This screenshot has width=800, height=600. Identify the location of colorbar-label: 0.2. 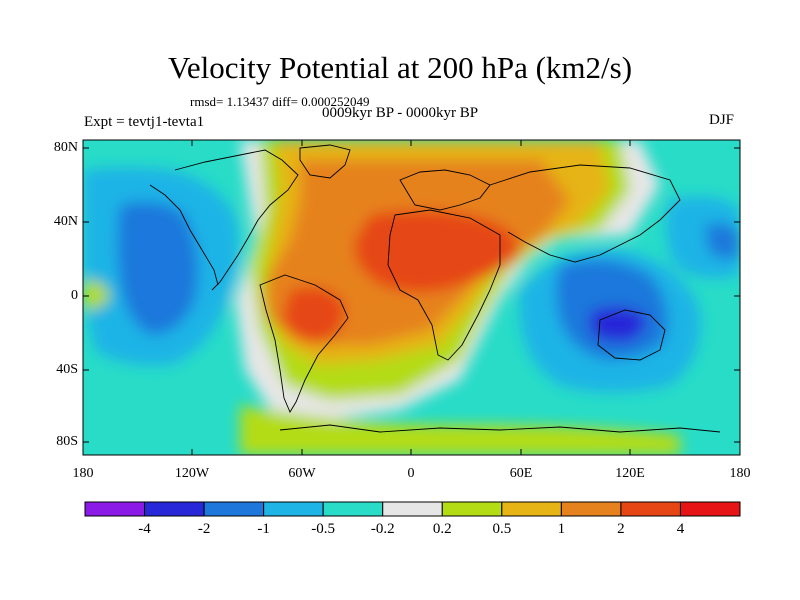
(442, 529).